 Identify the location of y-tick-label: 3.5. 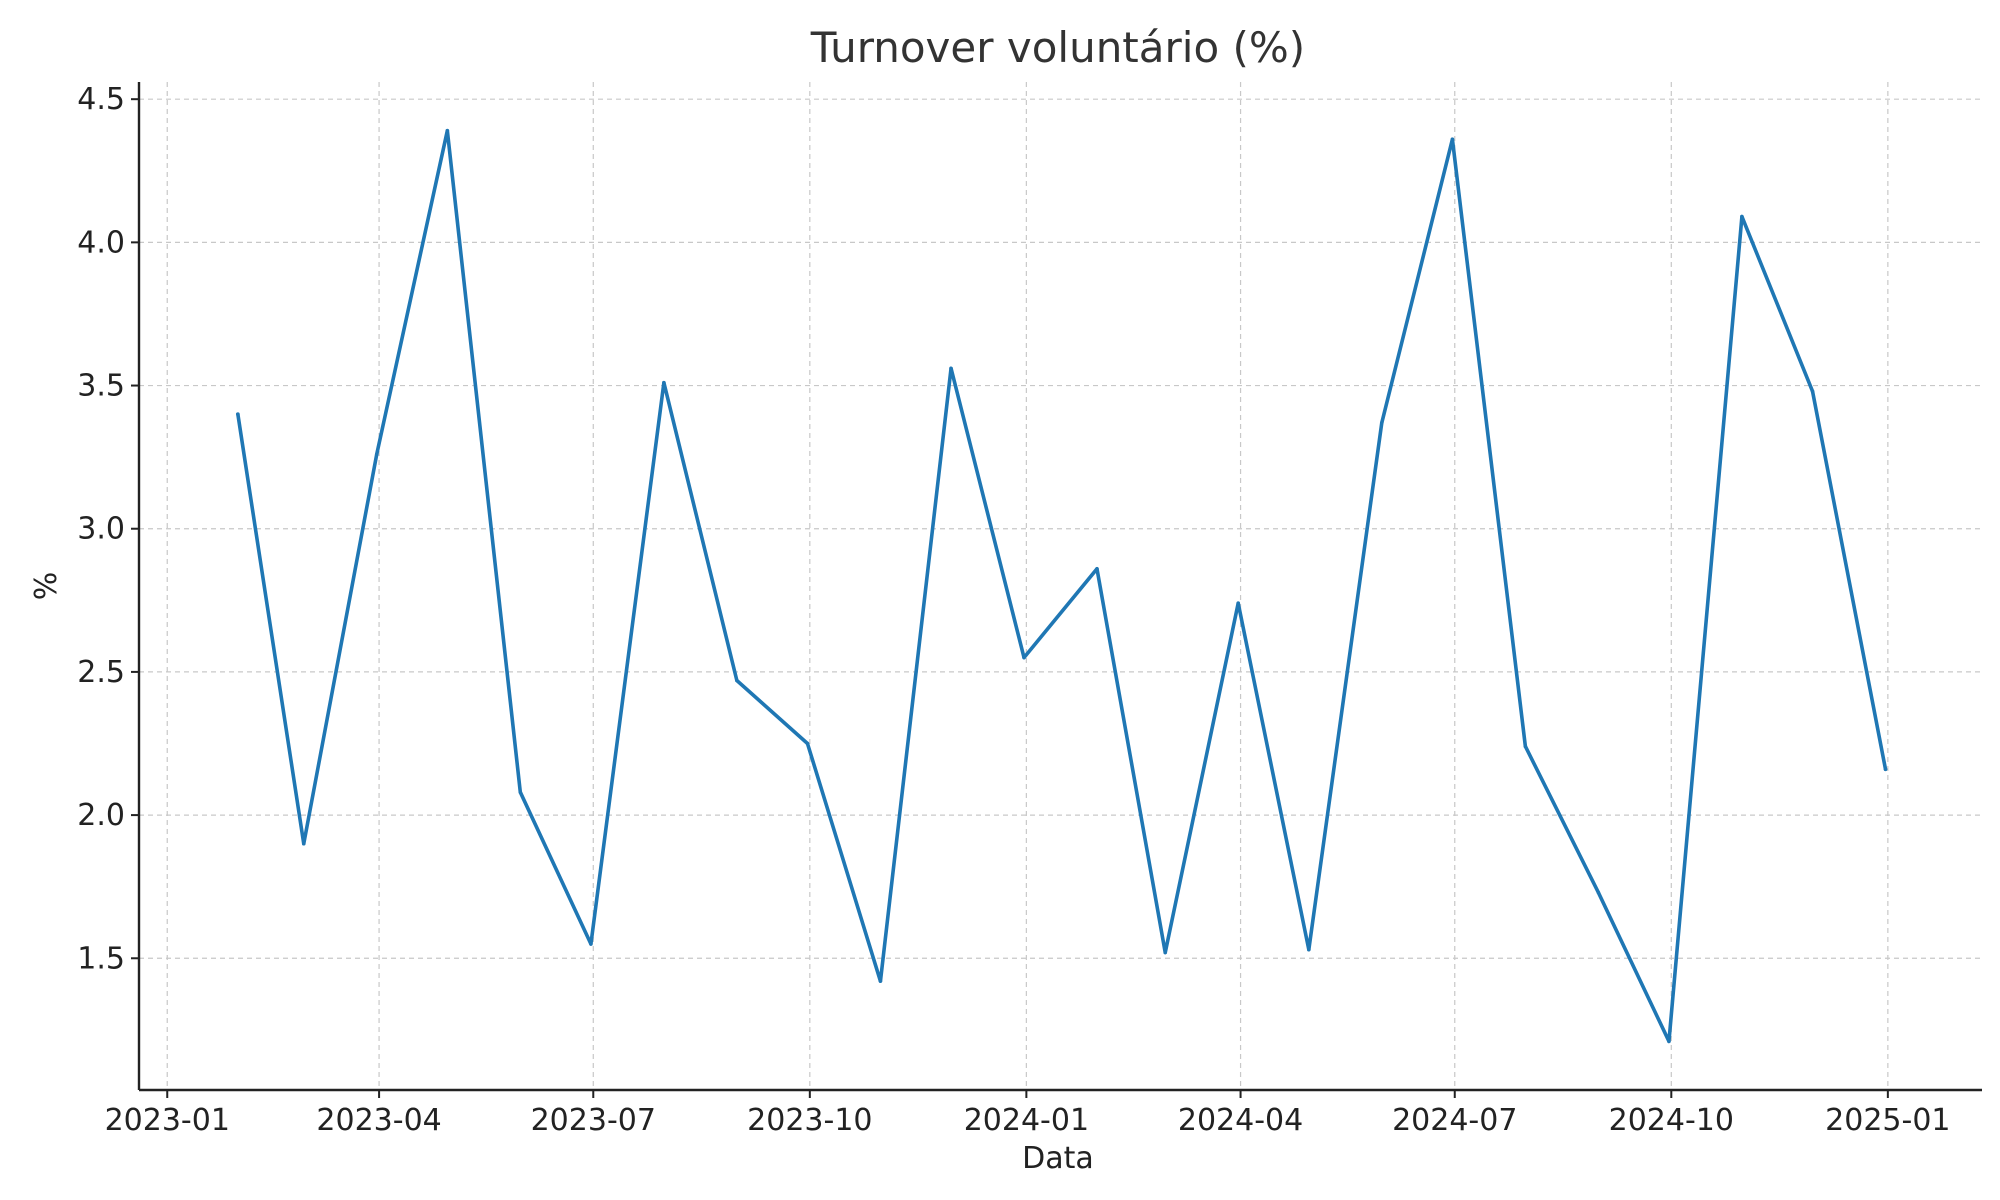
(101, 386).